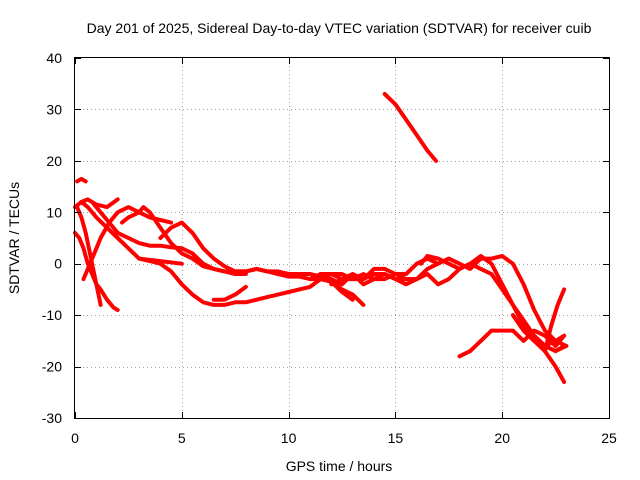 Image resolution: width=640 pixels, height=480 pixels. What do you see at coordinates (52, 418) in the screenshot?
I see `y-tick-label: -30` at bounding box center [52, 418].